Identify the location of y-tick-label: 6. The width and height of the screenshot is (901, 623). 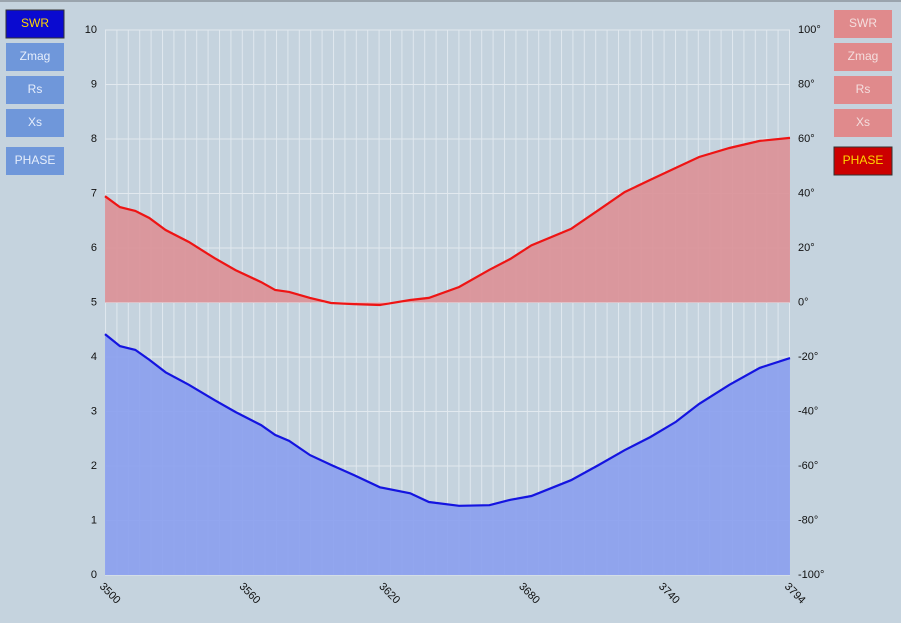
(94, 248).